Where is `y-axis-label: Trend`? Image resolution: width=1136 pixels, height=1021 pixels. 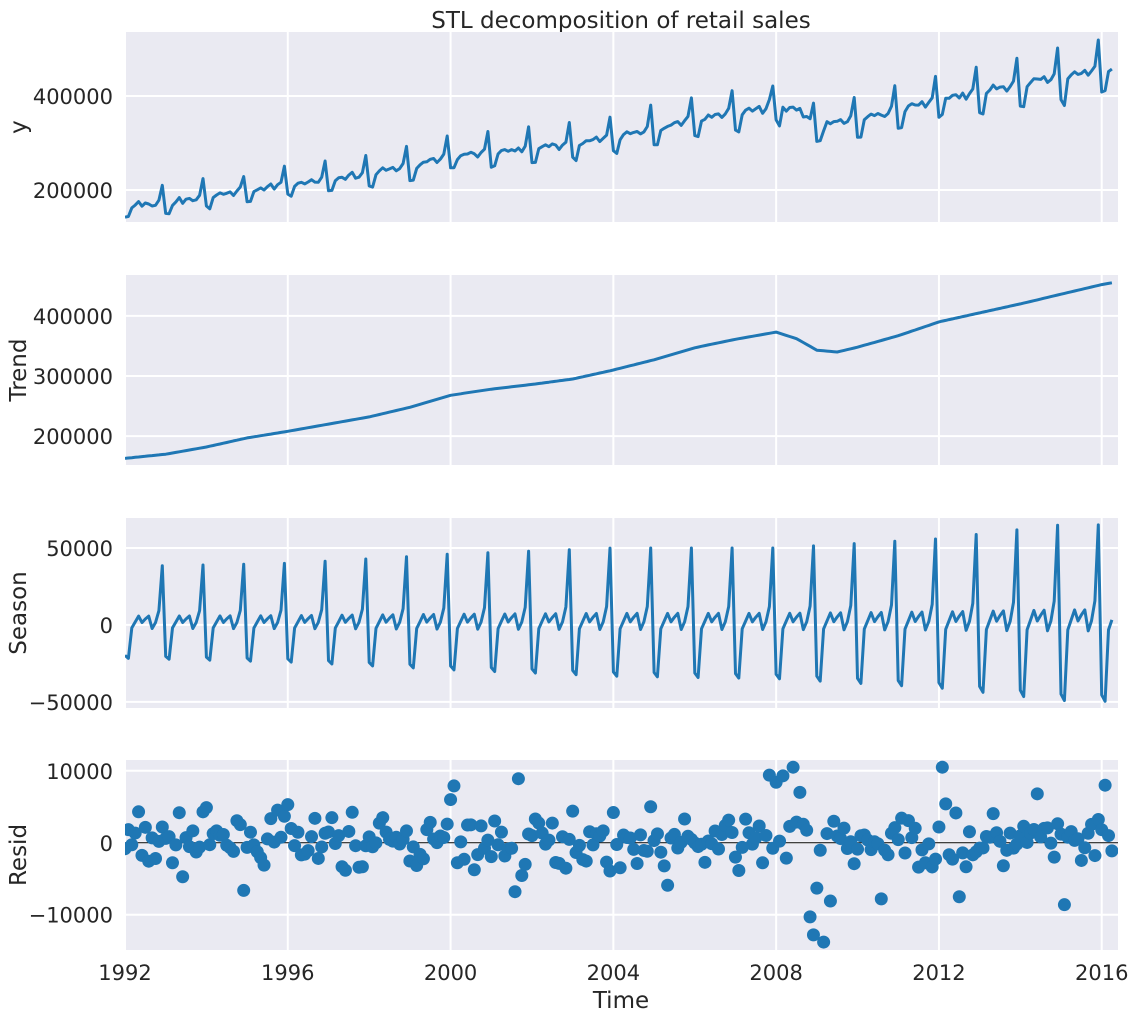
y-axis-label: Trend is located at coordinates (19, 371).